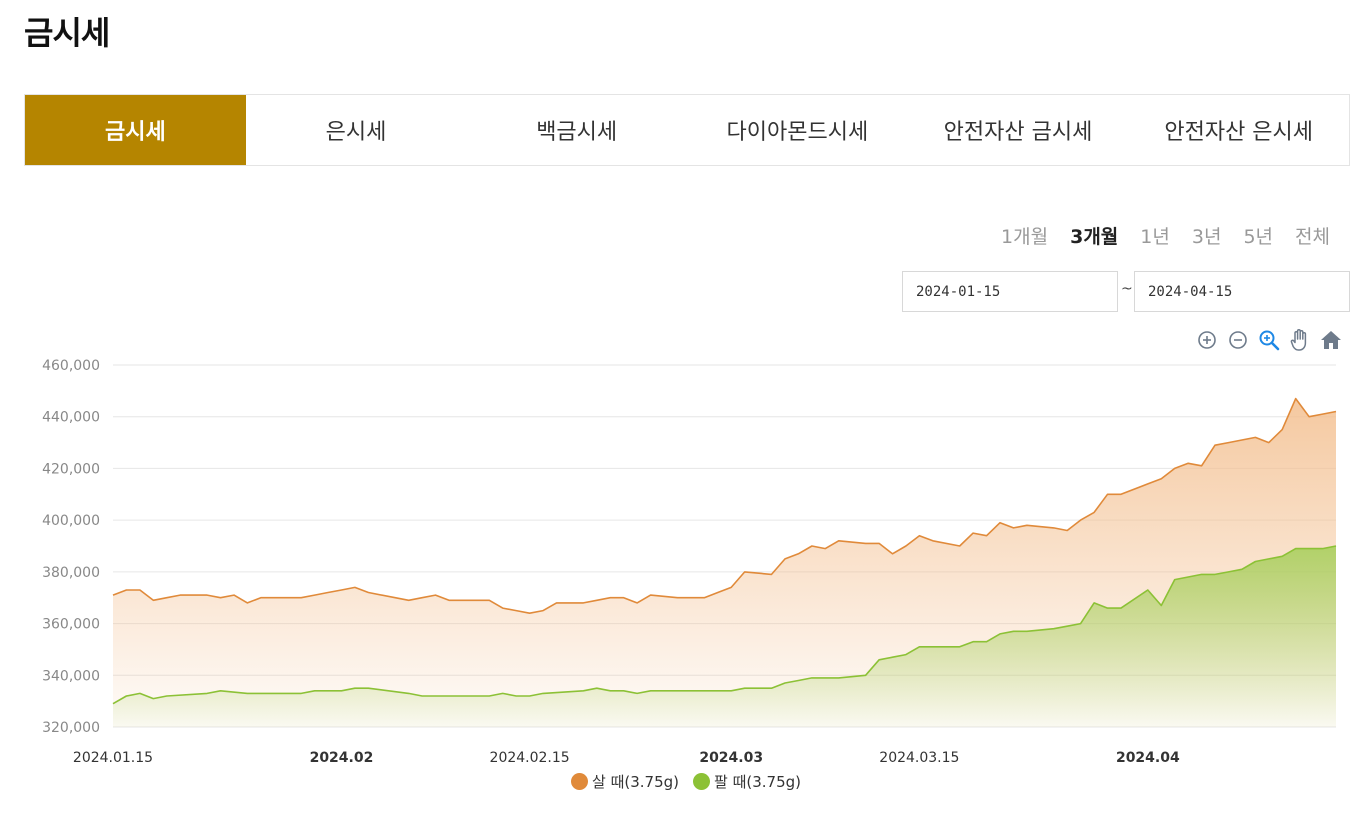  I want to click on zoom-out-icon, so click(1237, 339).